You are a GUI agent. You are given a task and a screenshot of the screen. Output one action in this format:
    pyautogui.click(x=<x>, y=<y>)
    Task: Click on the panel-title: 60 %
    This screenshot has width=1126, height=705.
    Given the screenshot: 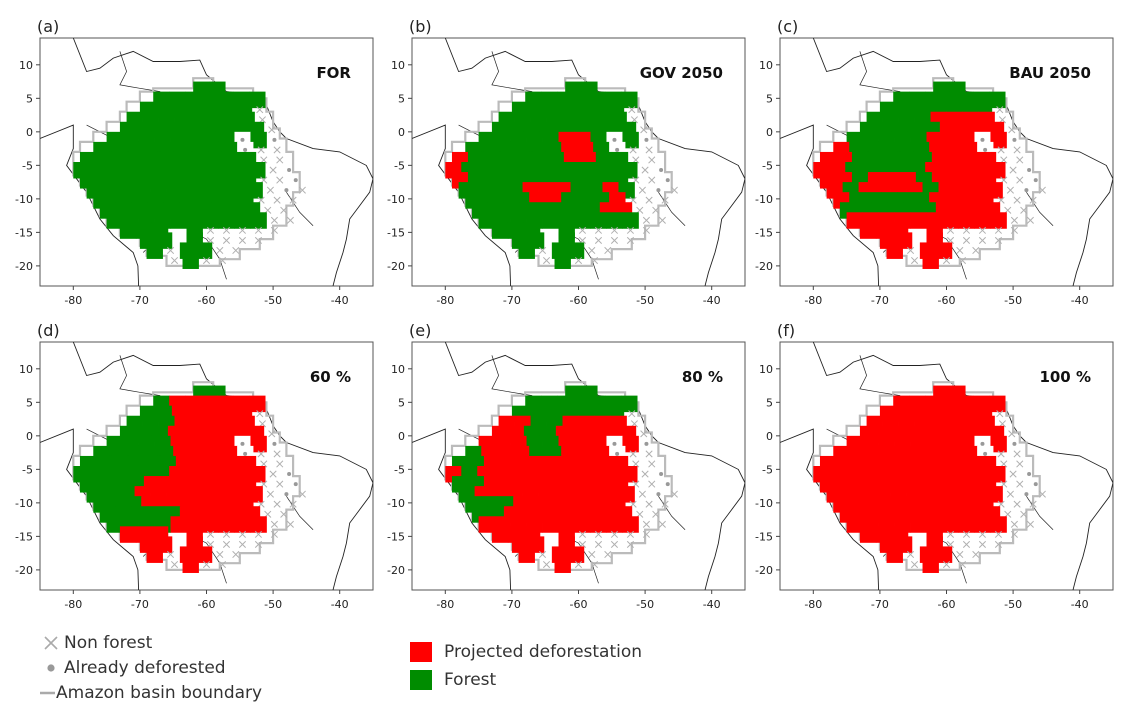 What is the action you would take?
    pyautogui.click(x=330, y=377)
    